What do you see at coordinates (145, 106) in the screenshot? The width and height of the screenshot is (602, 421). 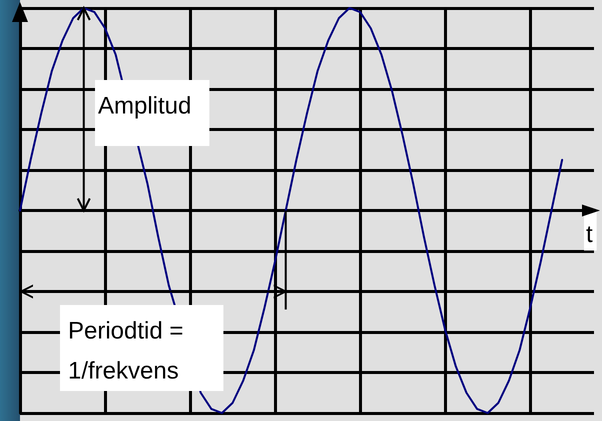 I see `annotation: Amplitud` at bounding box center [145, 106].